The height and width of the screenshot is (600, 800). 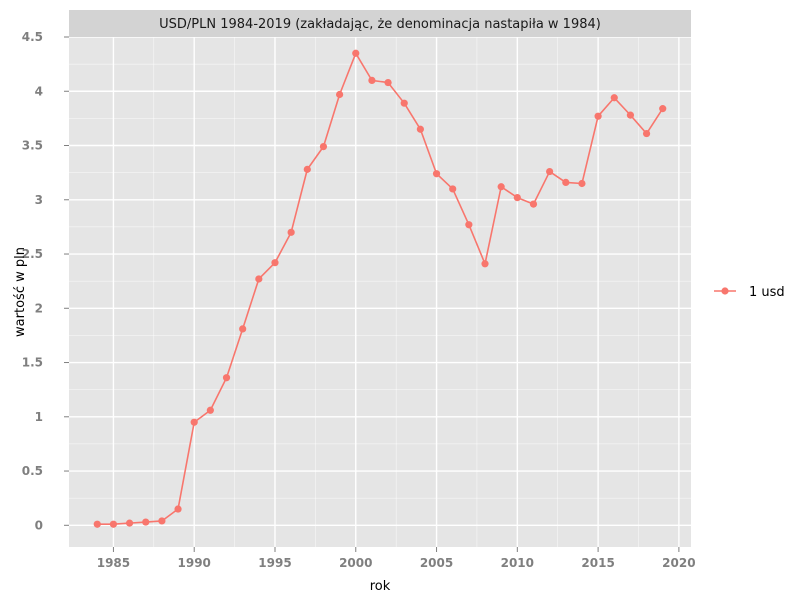 What do you see at coordinates (767, 292) in the screenshot?
I see `legend-label: 1 usd` at bounding box center [767, 292].